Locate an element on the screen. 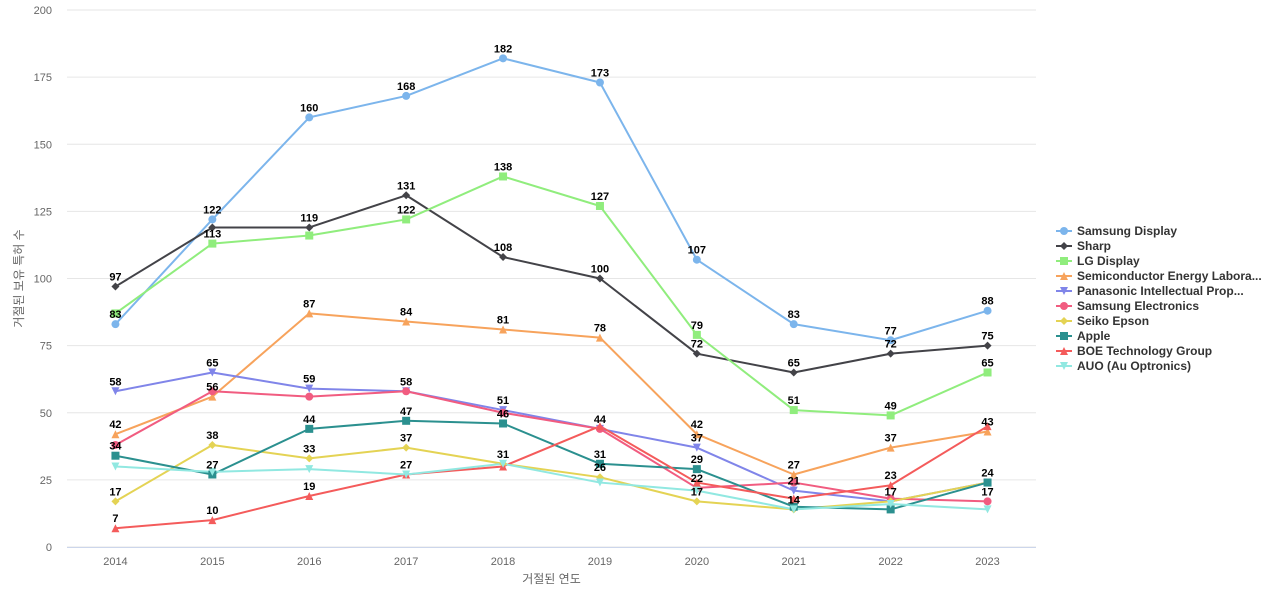 The width and height of the screenshot is (1280, 605). legend-item: Seiko Epson is located at coordinates (1102, 321).